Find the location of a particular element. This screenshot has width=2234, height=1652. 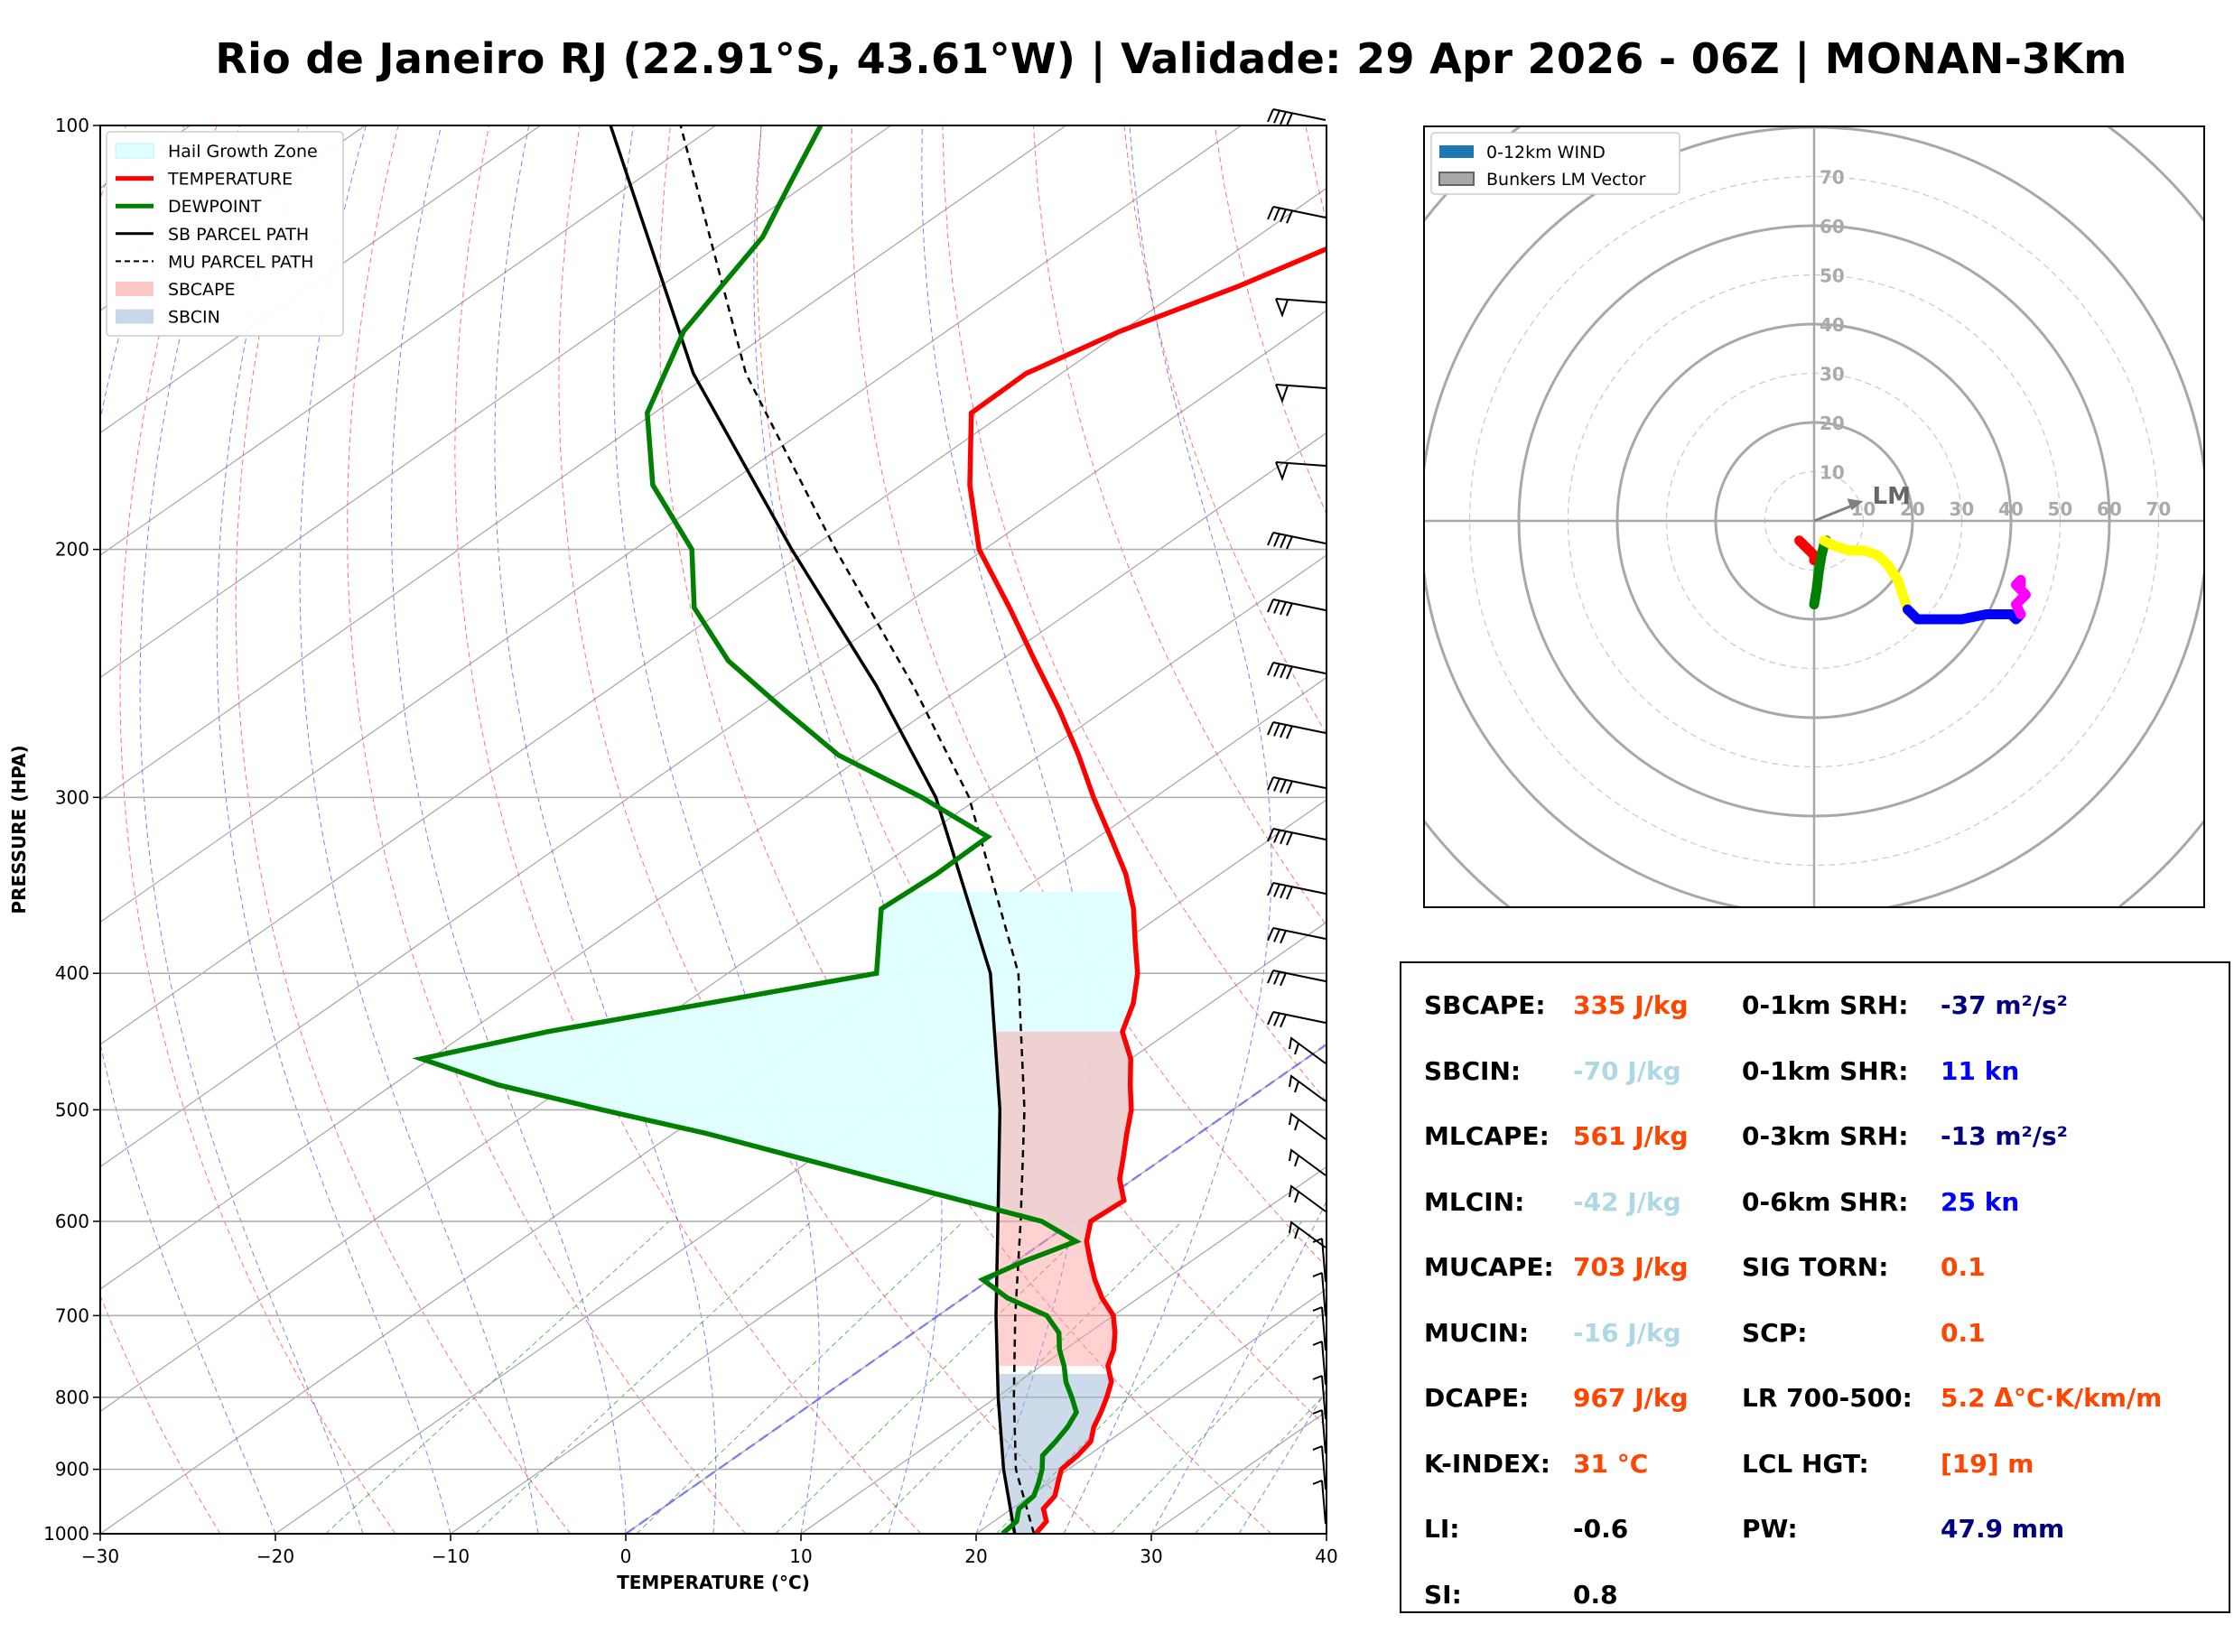

legend-label: Bunkers LM Vector is located at coordinates (1566, 180).